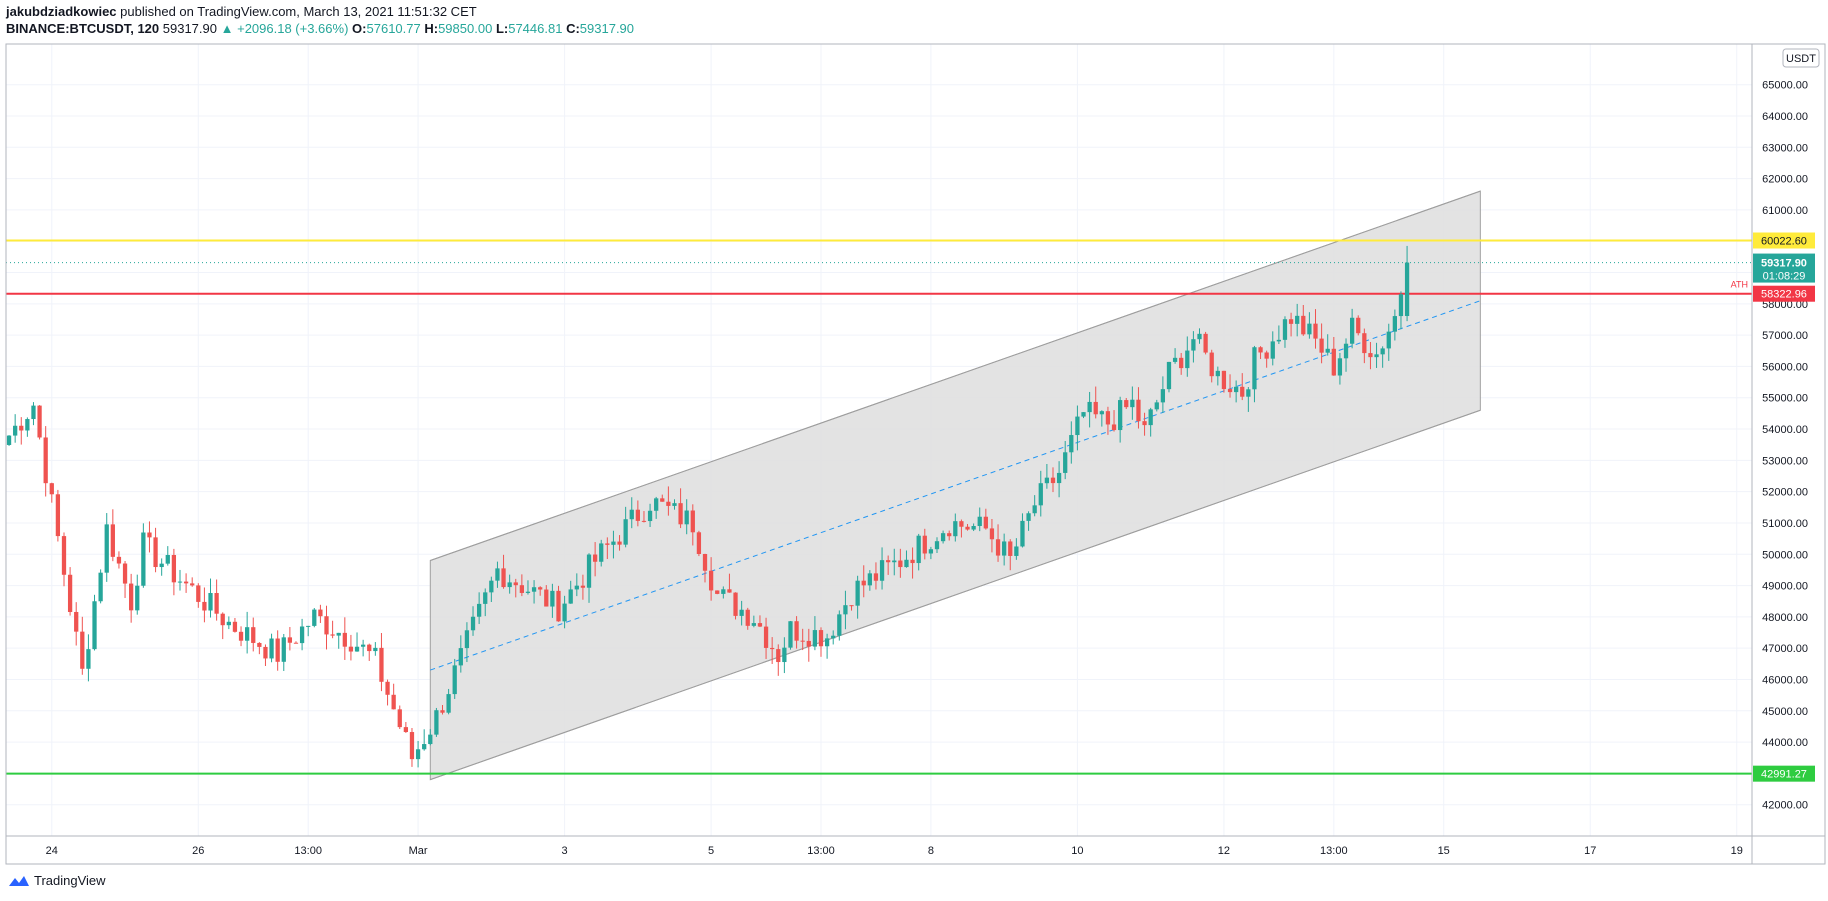 This screenshot has height=901, width=1828. I want to click on price-tag-label: 60022.60, so click(1784, 242).